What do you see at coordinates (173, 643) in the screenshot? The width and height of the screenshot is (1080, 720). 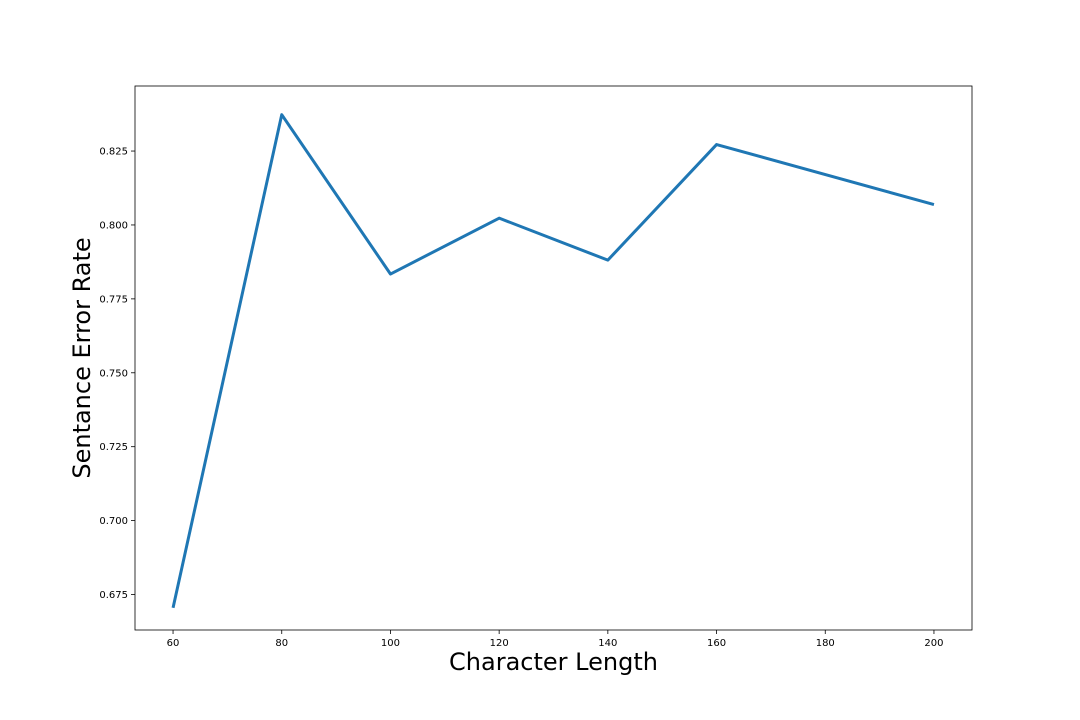 I see `x-tick-label: 60` at bounding box center [173, 643].